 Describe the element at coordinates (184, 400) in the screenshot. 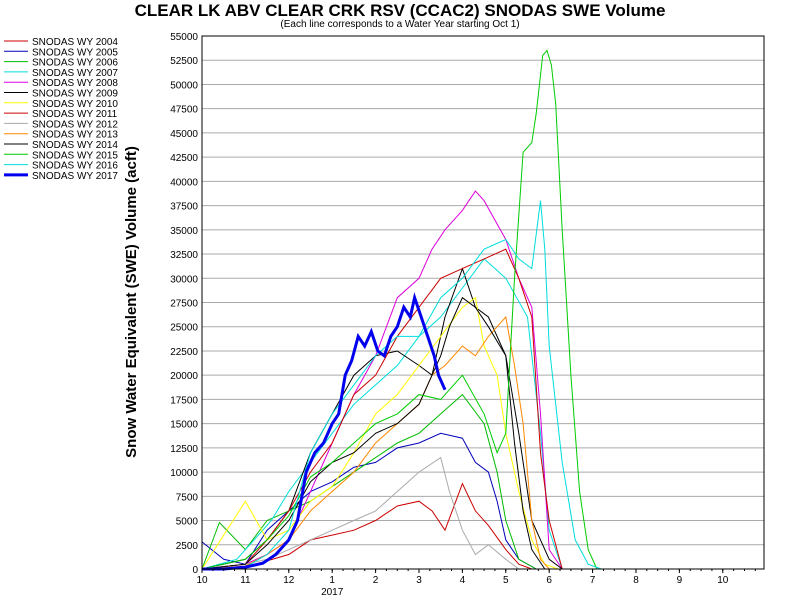

I see `y-tick-label: 17500` at that location.